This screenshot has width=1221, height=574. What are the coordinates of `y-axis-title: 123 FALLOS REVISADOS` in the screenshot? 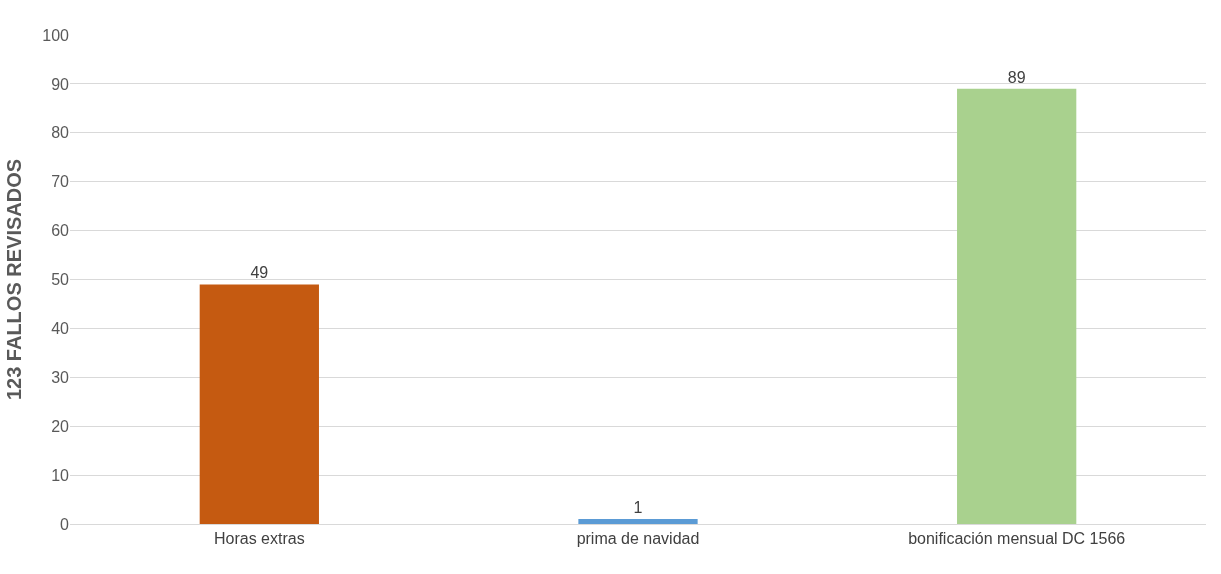 It's located at (13, 279).